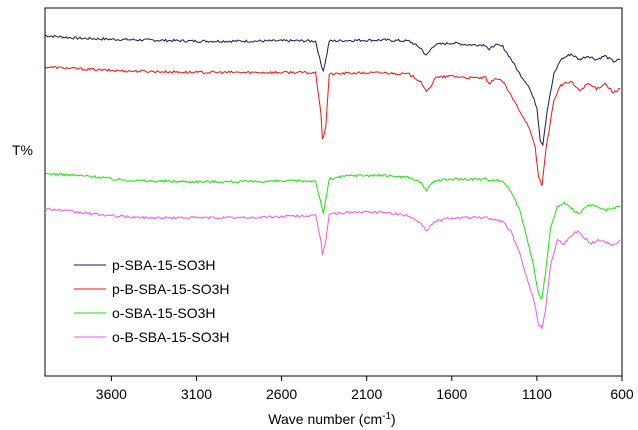 The width and height of the screenshot is (638, 430). Describe the element at coordinates (170, 289) in the screenshot. I see `legend-label: p-B-SBA-15-SO3H` at that location.